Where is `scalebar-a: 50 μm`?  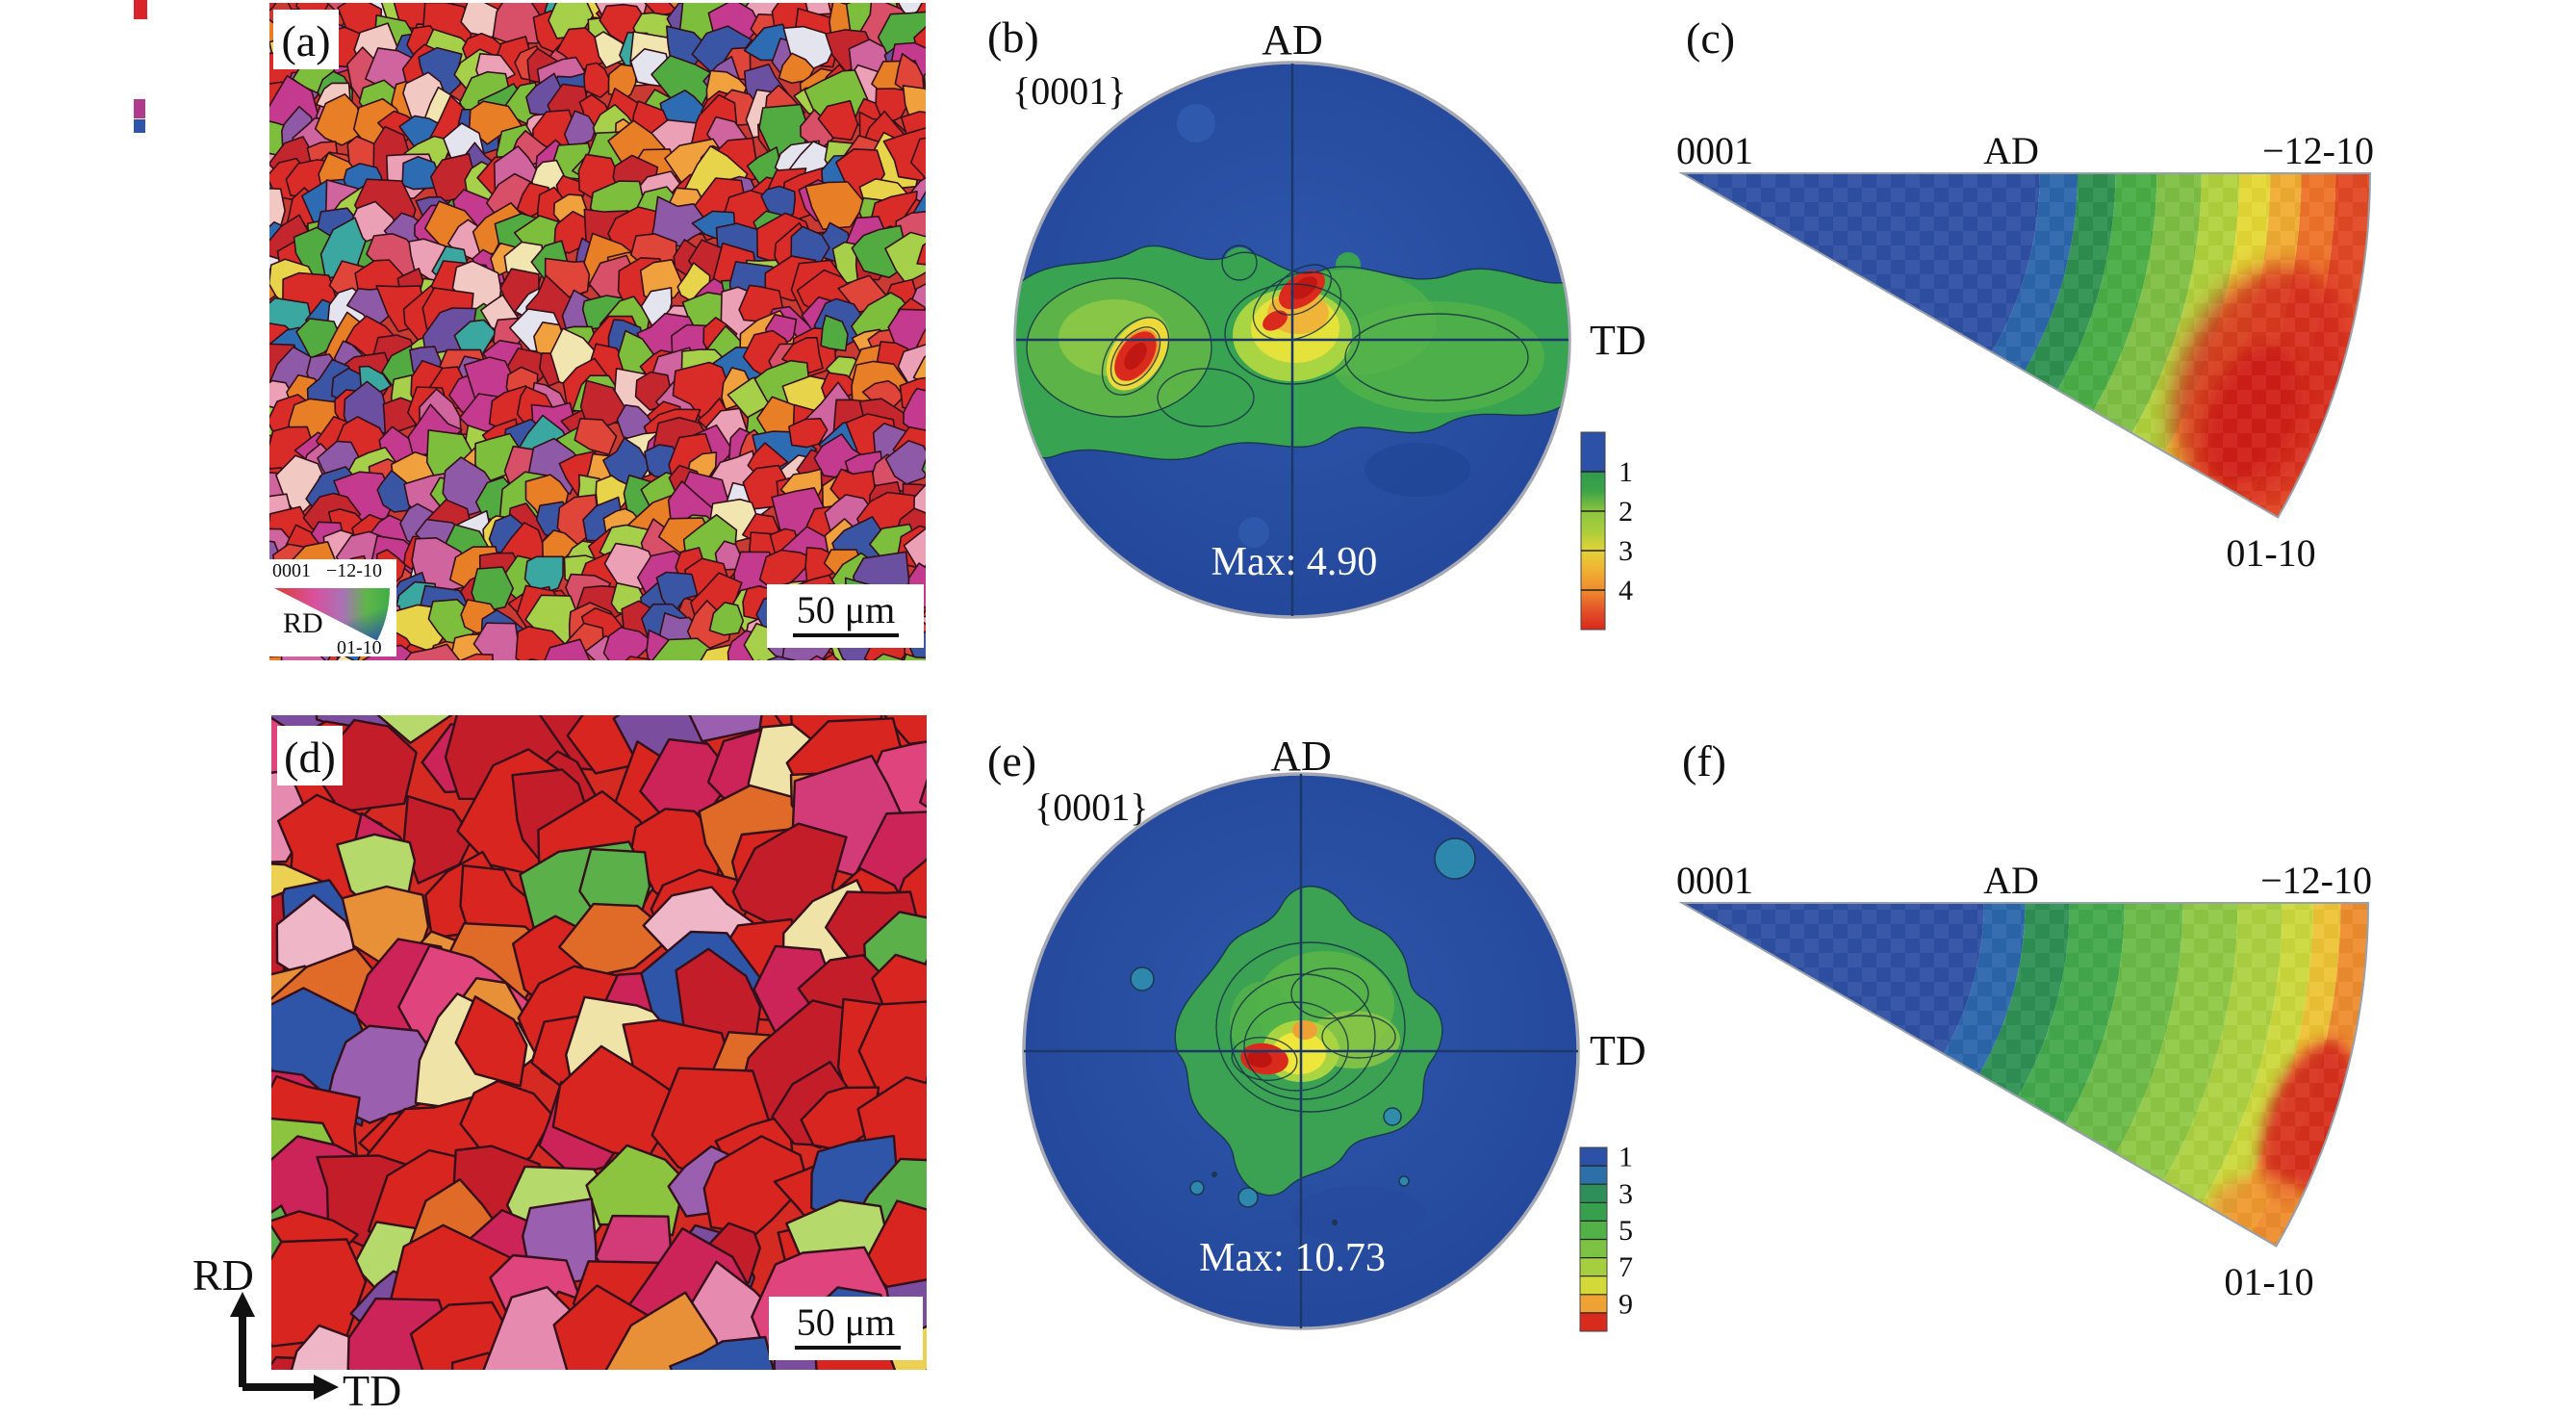
scalebar-a: 50 μm is located at coordinates (845, 616).